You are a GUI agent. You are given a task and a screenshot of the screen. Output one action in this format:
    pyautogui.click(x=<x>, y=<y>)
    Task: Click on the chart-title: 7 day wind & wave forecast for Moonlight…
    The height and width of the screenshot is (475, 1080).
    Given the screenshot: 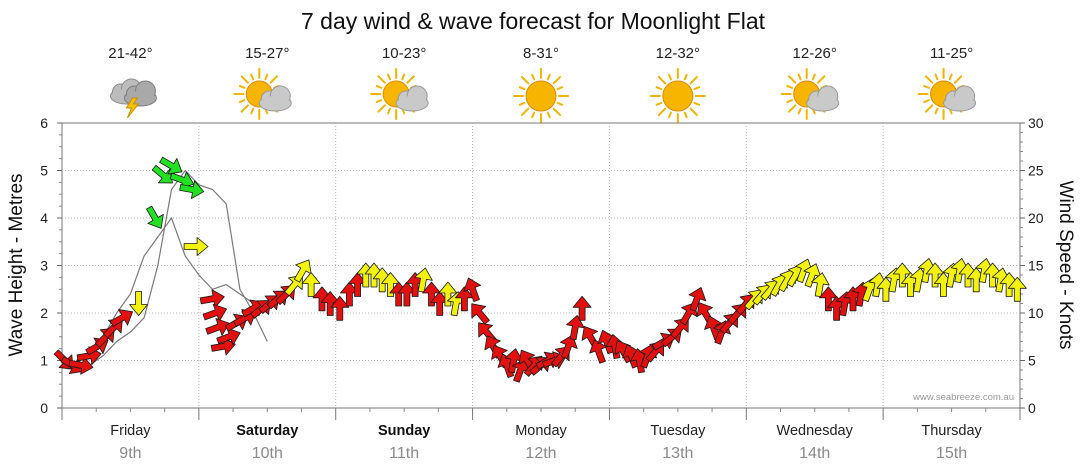 What is the action you would take?
    pyautogui.click(x=533, y=21)
    